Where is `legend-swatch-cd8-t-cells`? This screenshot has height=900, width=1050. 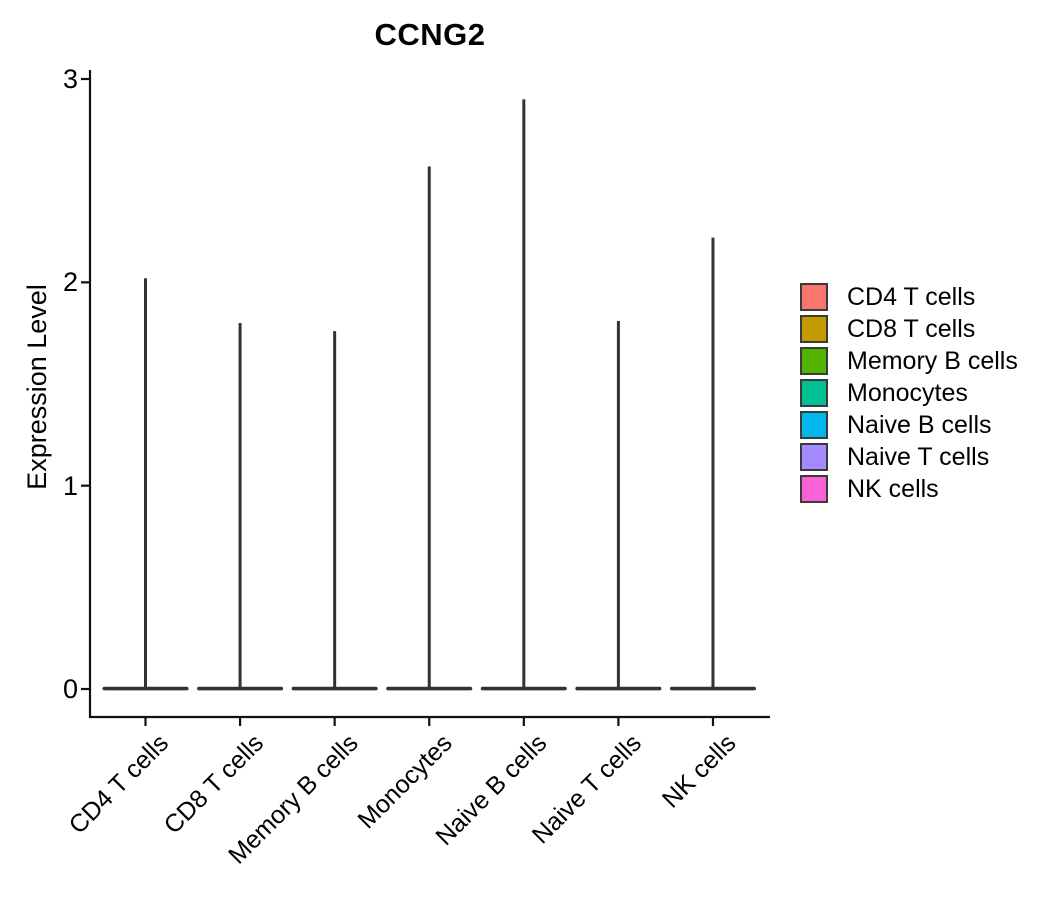
legend-swatch-cd8-t-cells is located at coordinates (814, 329).